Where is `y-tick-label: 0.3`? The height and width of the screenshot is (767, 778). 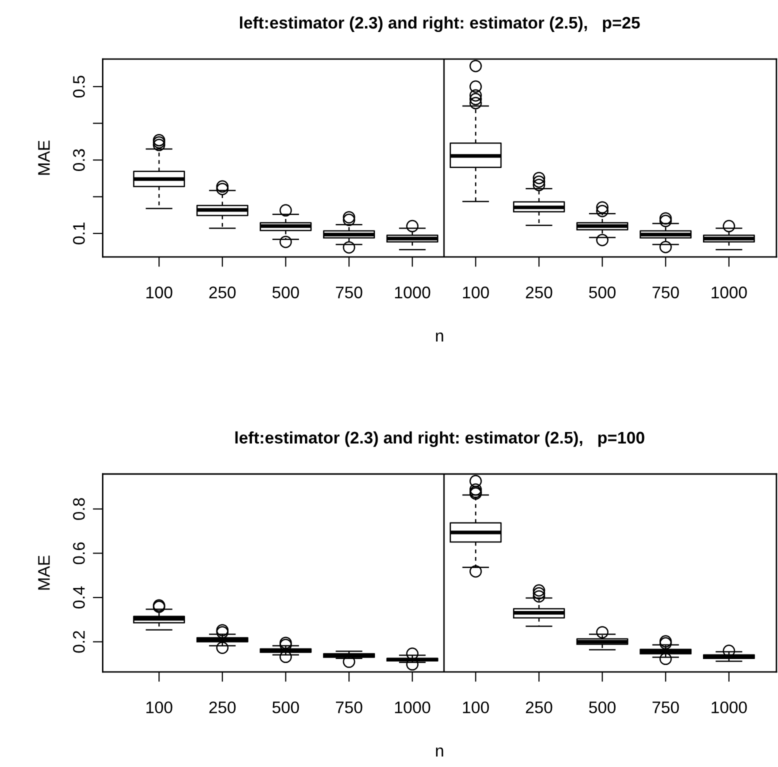
y-tick-label: 0.3 is located at coordinates (79, 160).